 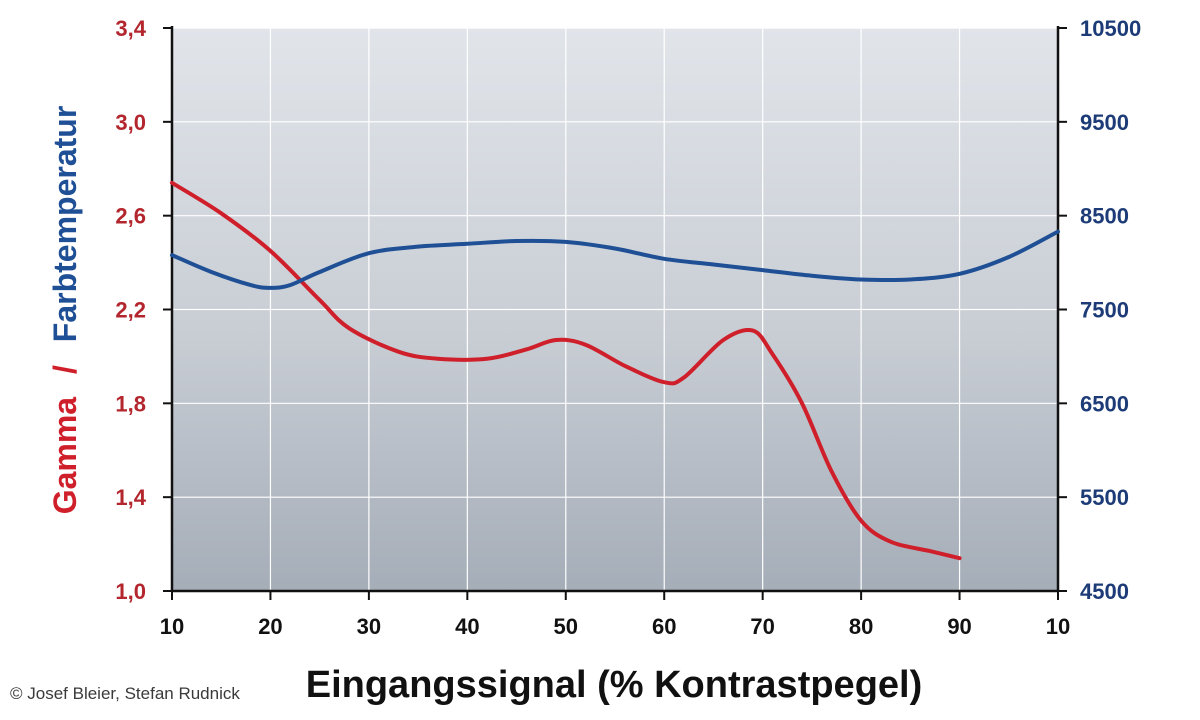 I want to click on left-tick-label: 2,2, so click(x=130, y=310).